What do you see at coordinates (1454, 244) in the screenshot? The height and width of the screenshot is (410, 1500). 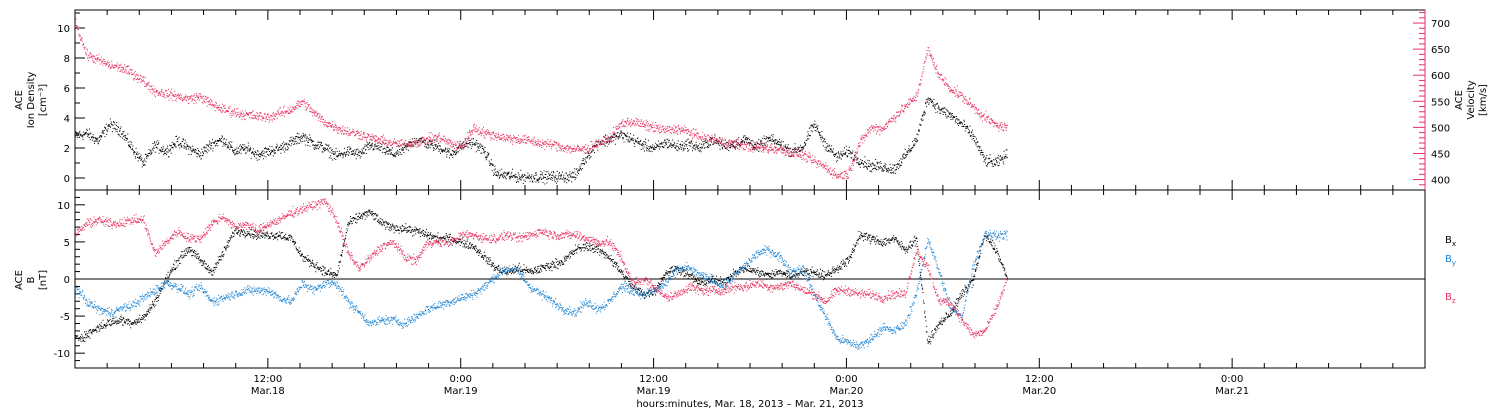 I see `legend-bx-sub: x` at bounding box center [1454, 244].